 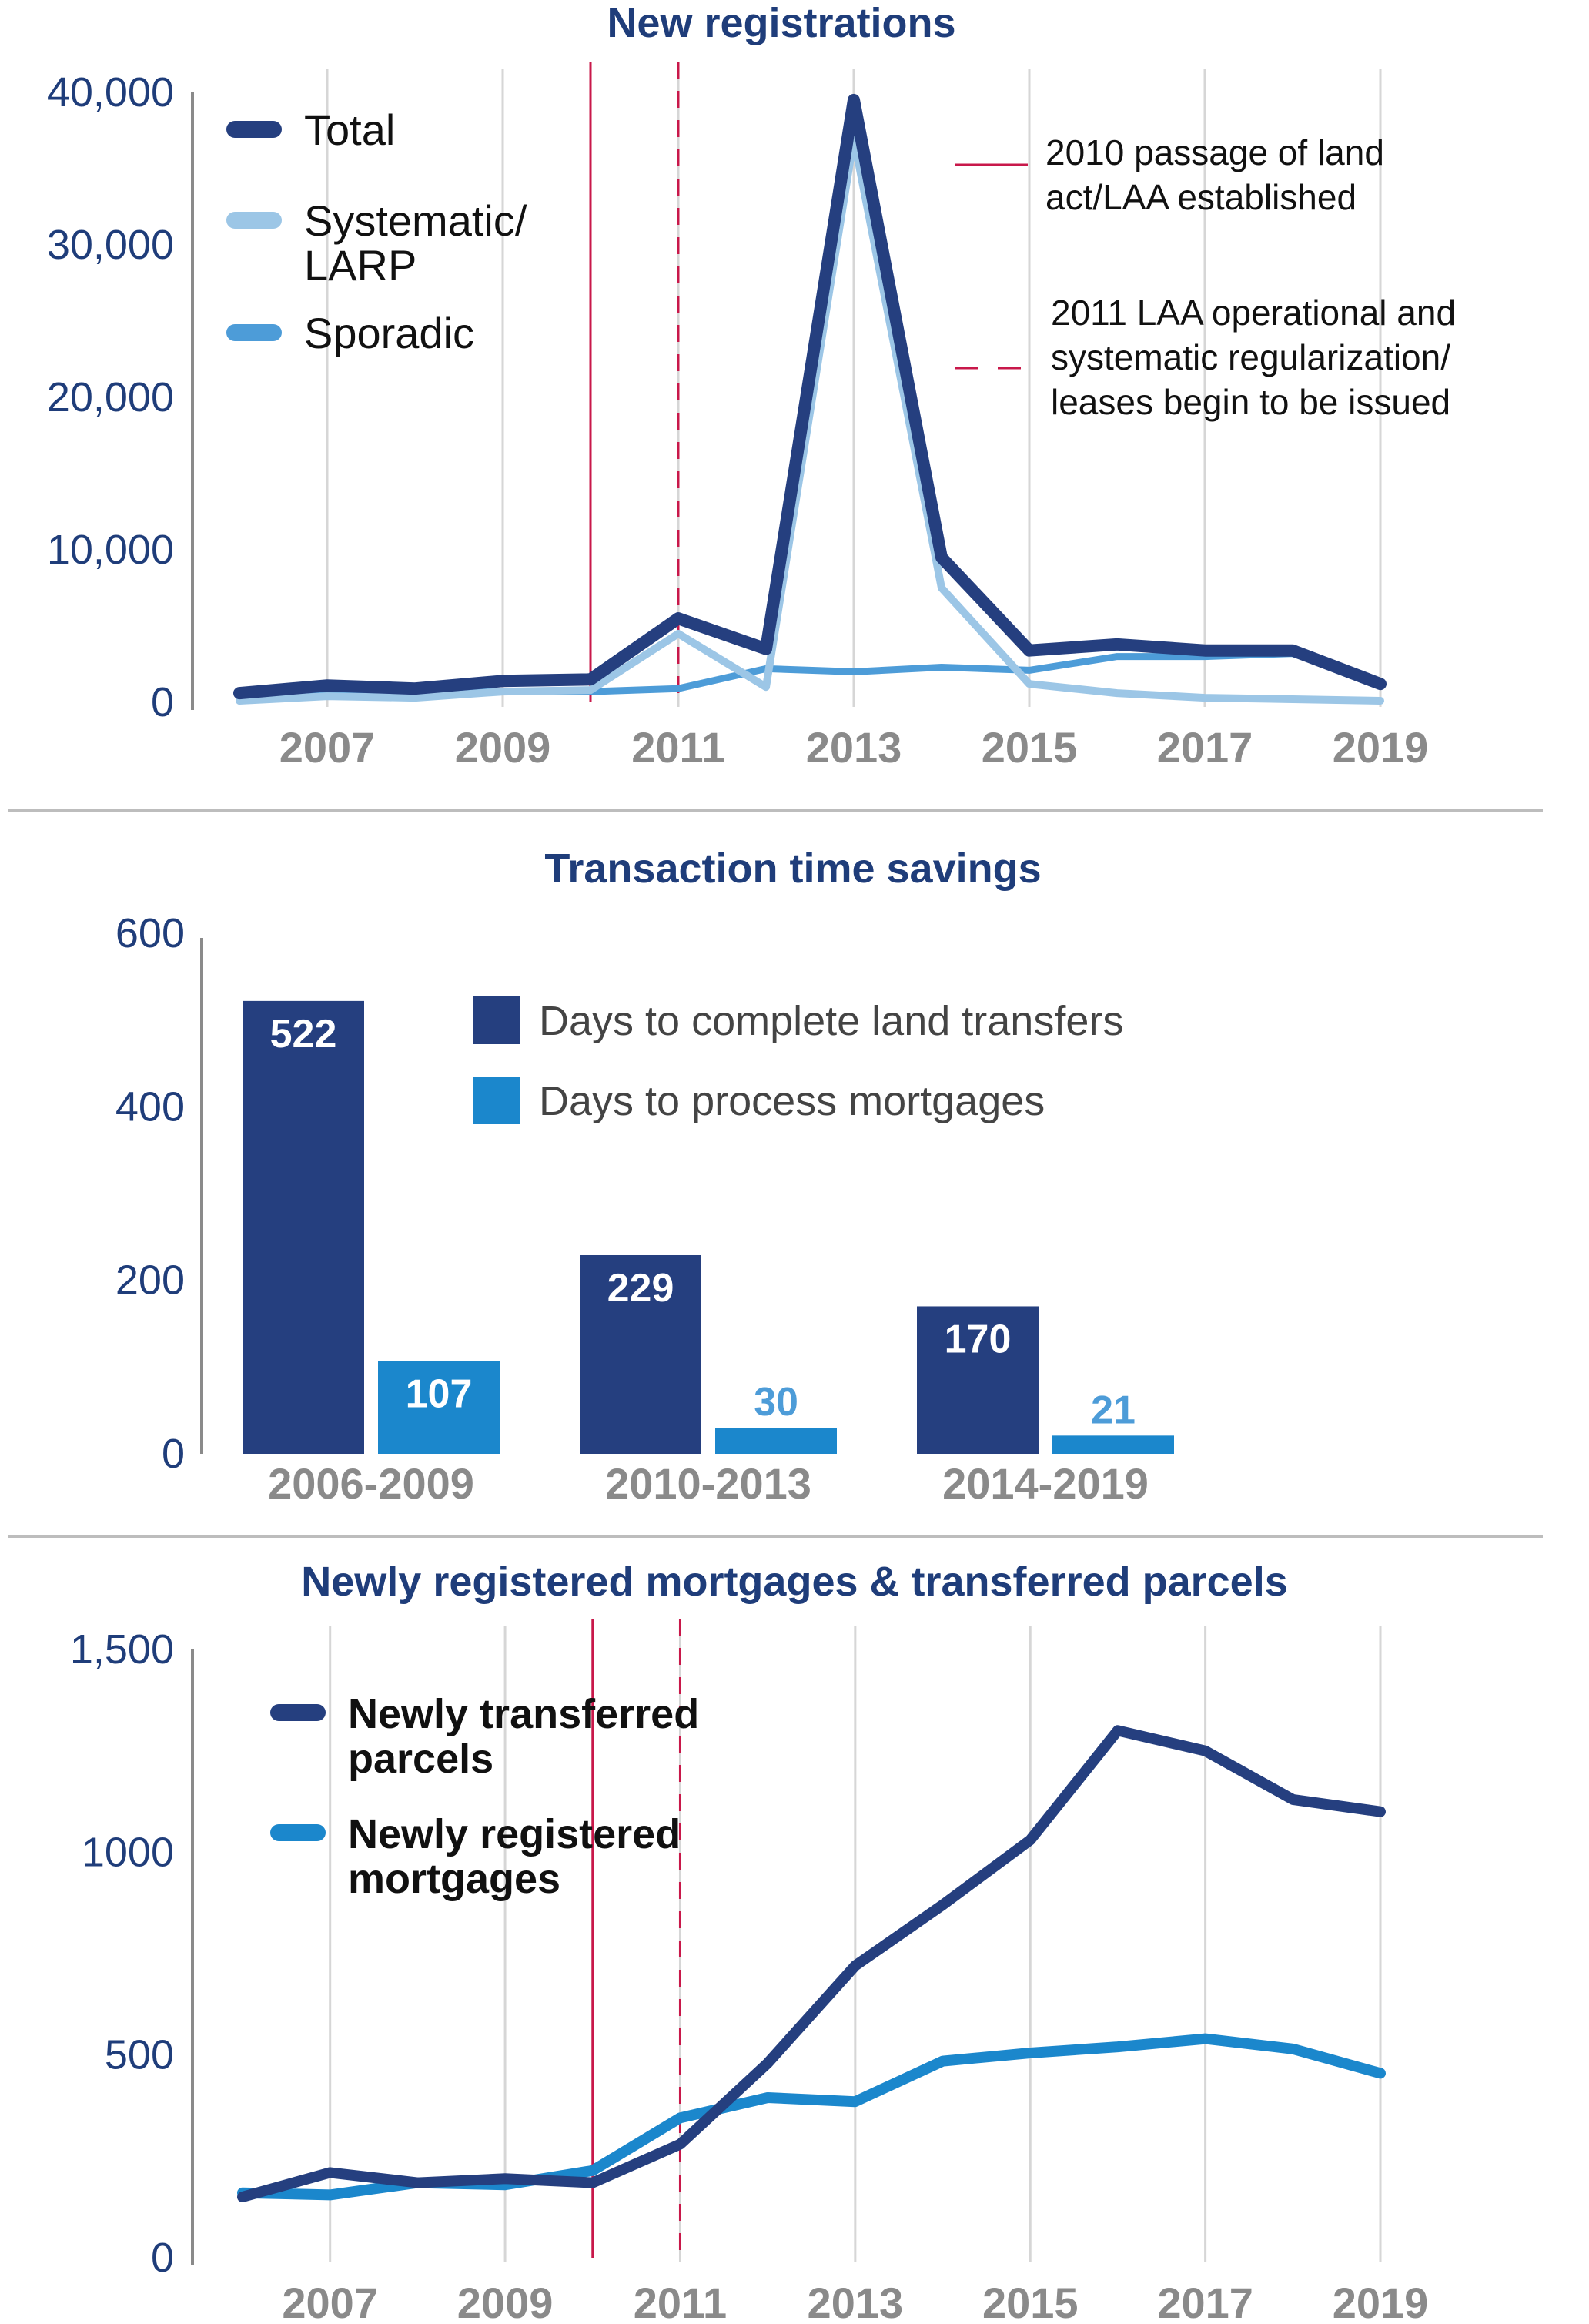 I want to click on series-line-newly-transferred-parcels, so click(x=812, y=1963).